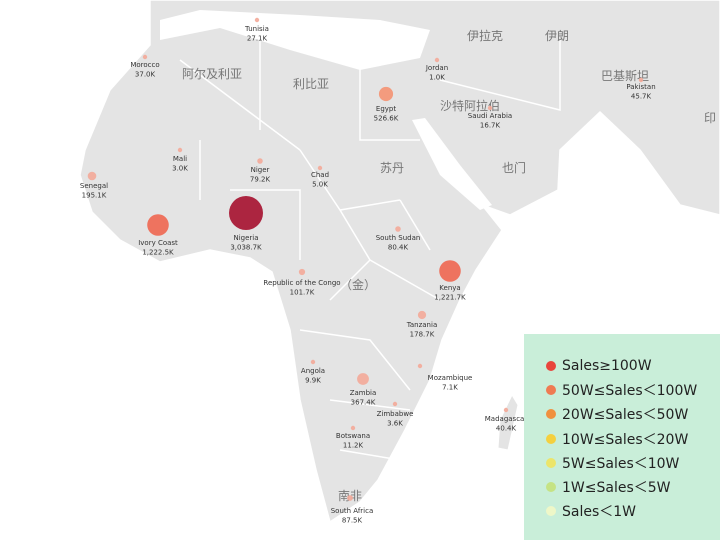  Describe the element at coordinates (506, 419) in the screenshot. I see `country-name: Madagascar` at that location.